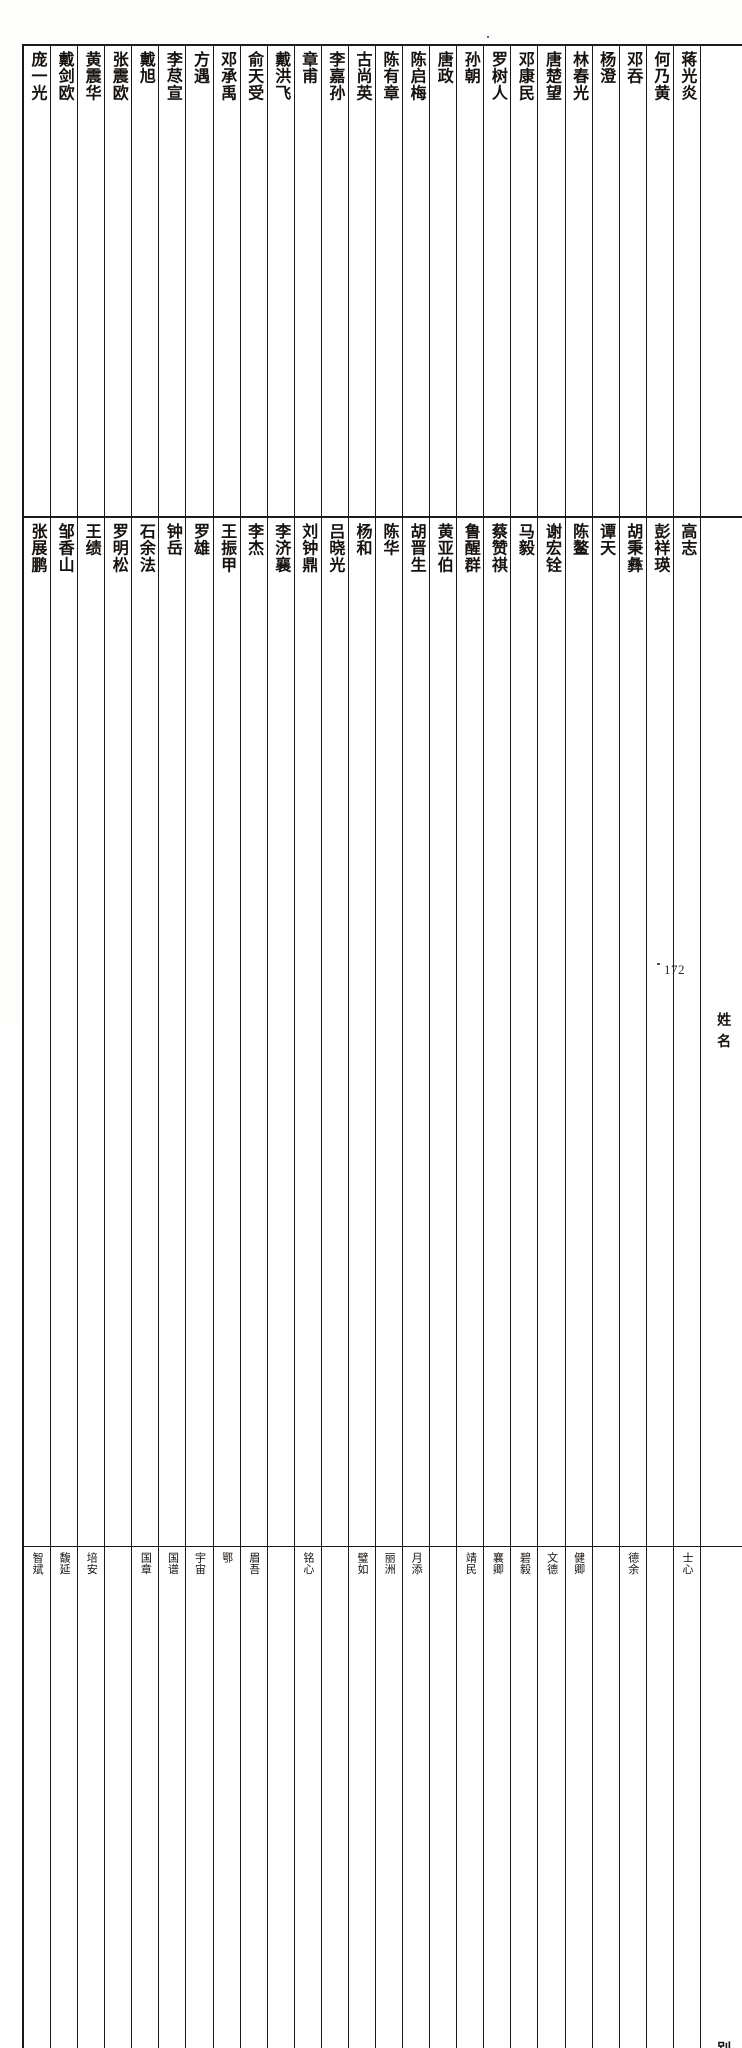 This screenshot has height=2048, width=742. I want to click on cell-name: 王振甲, so click(226, 1032).